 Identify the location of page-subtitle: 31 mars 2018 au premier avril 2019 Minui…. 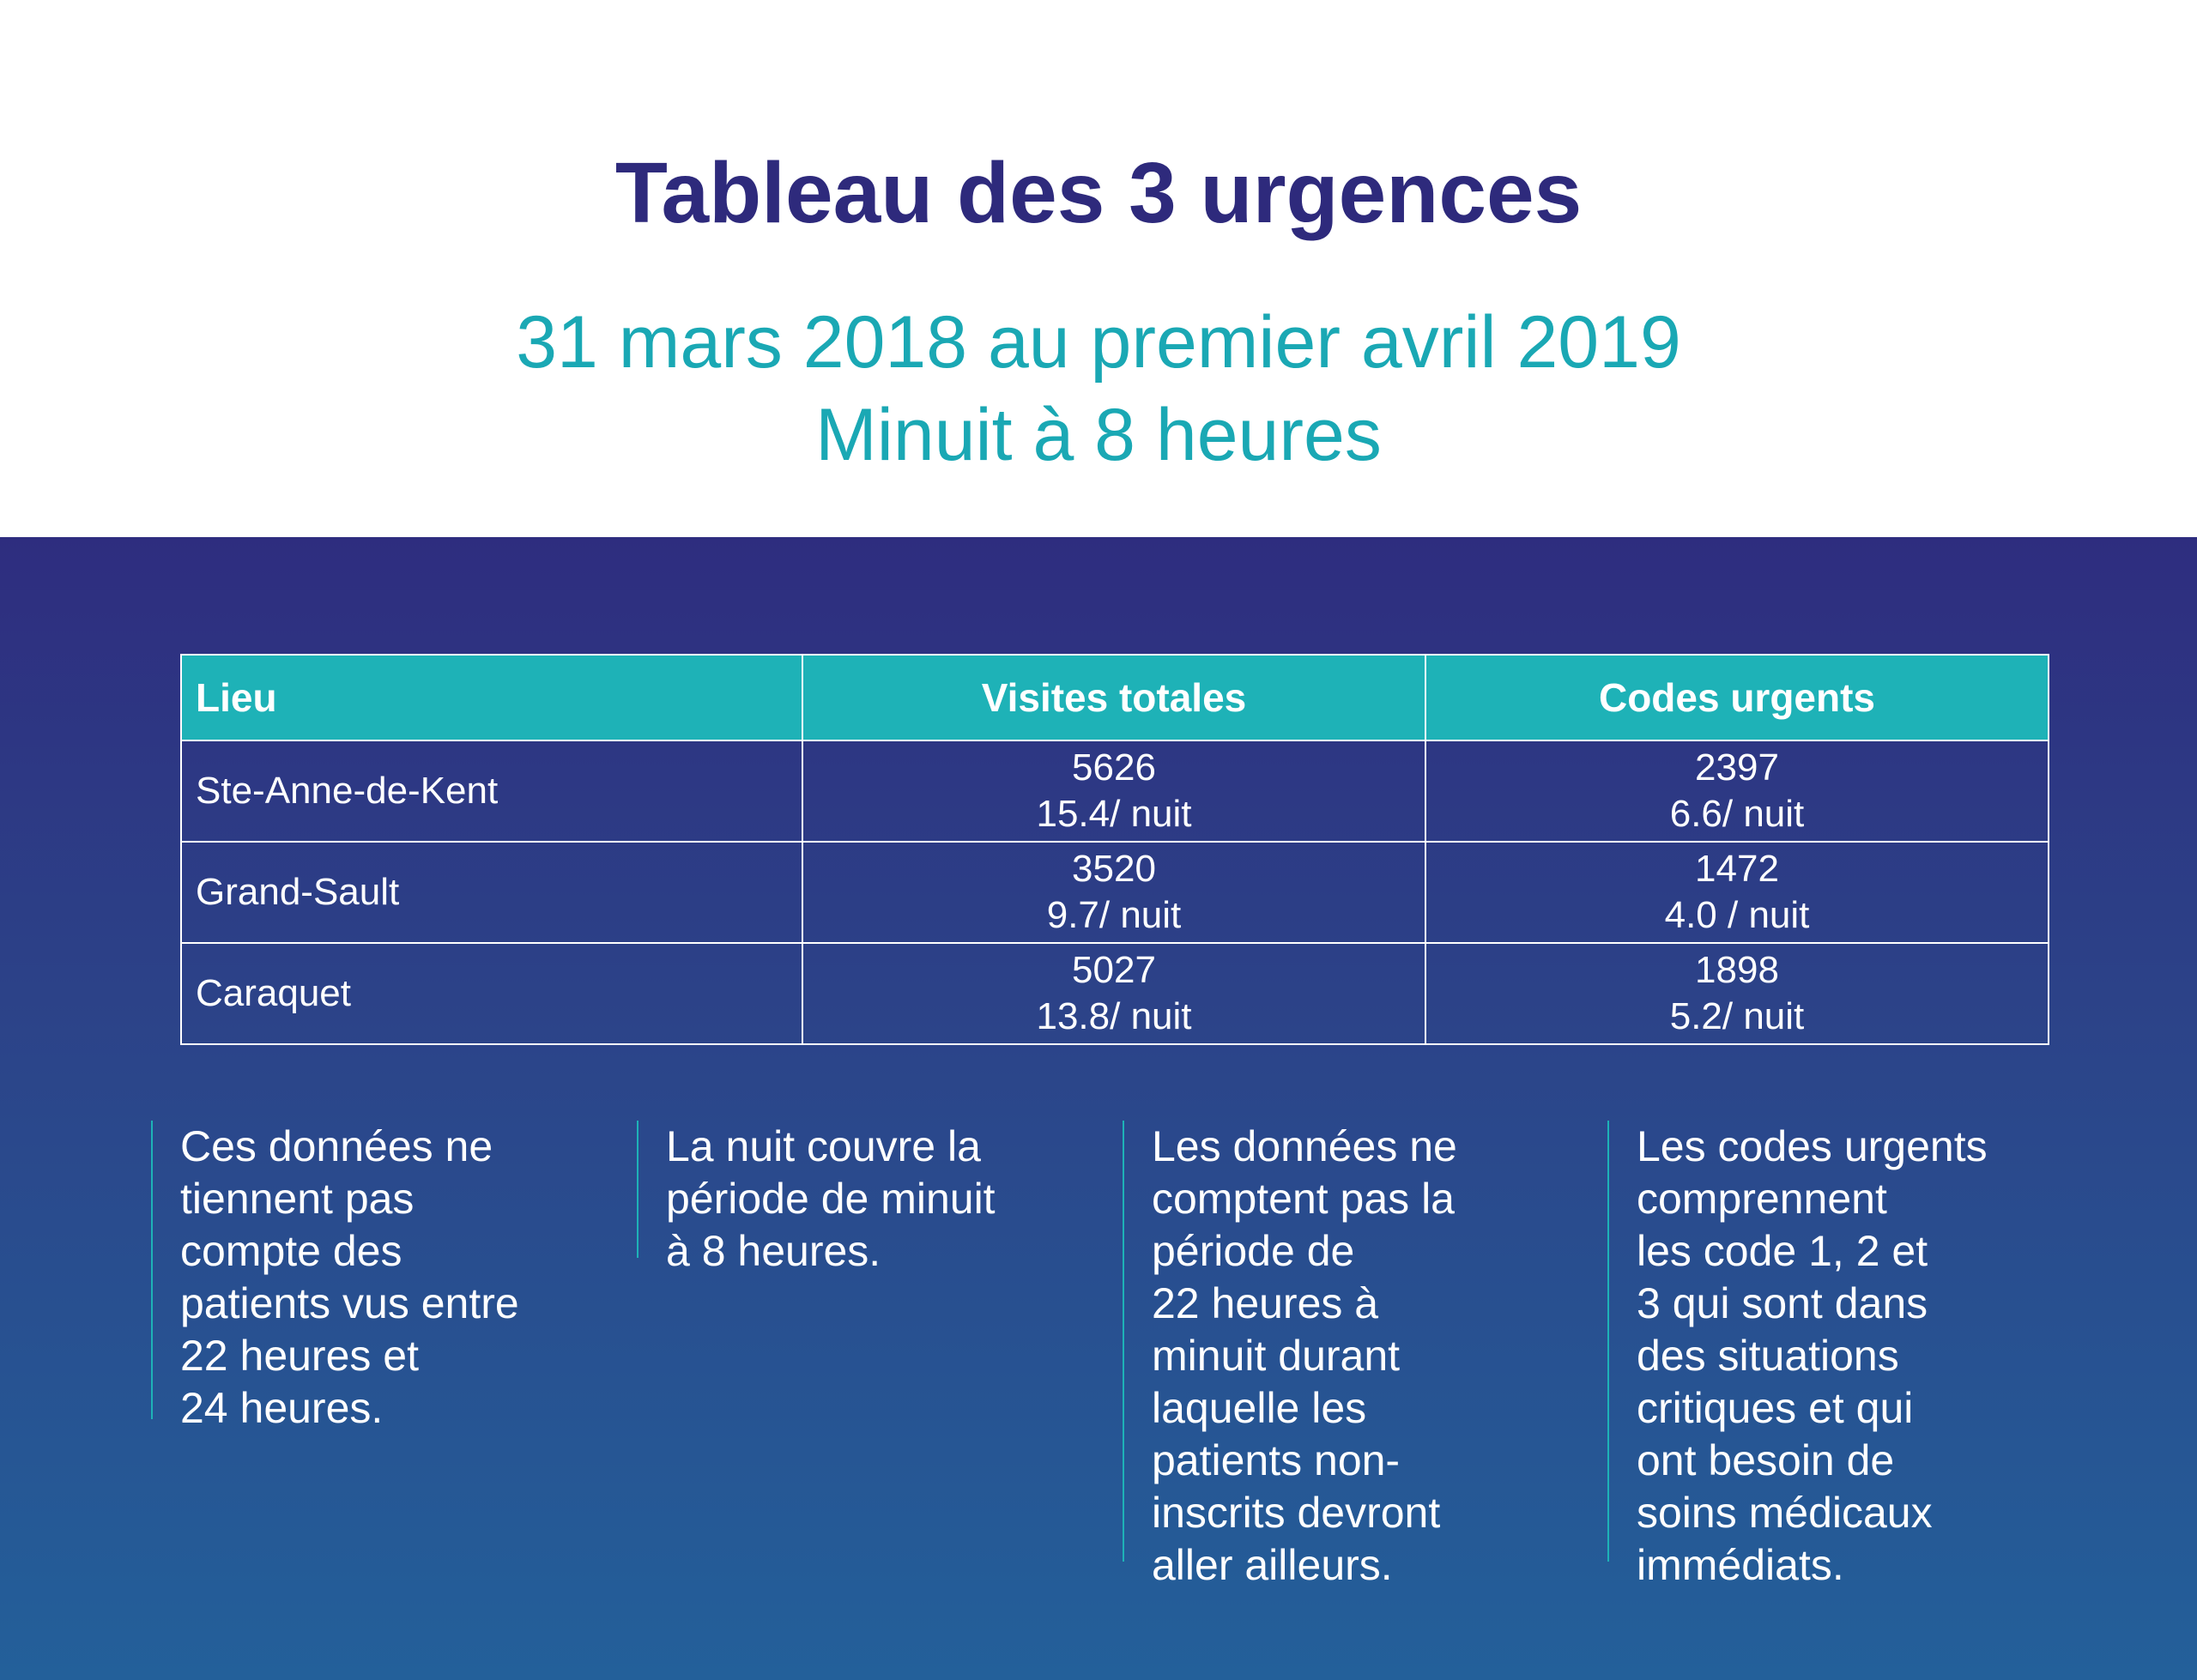
(1098, 388).